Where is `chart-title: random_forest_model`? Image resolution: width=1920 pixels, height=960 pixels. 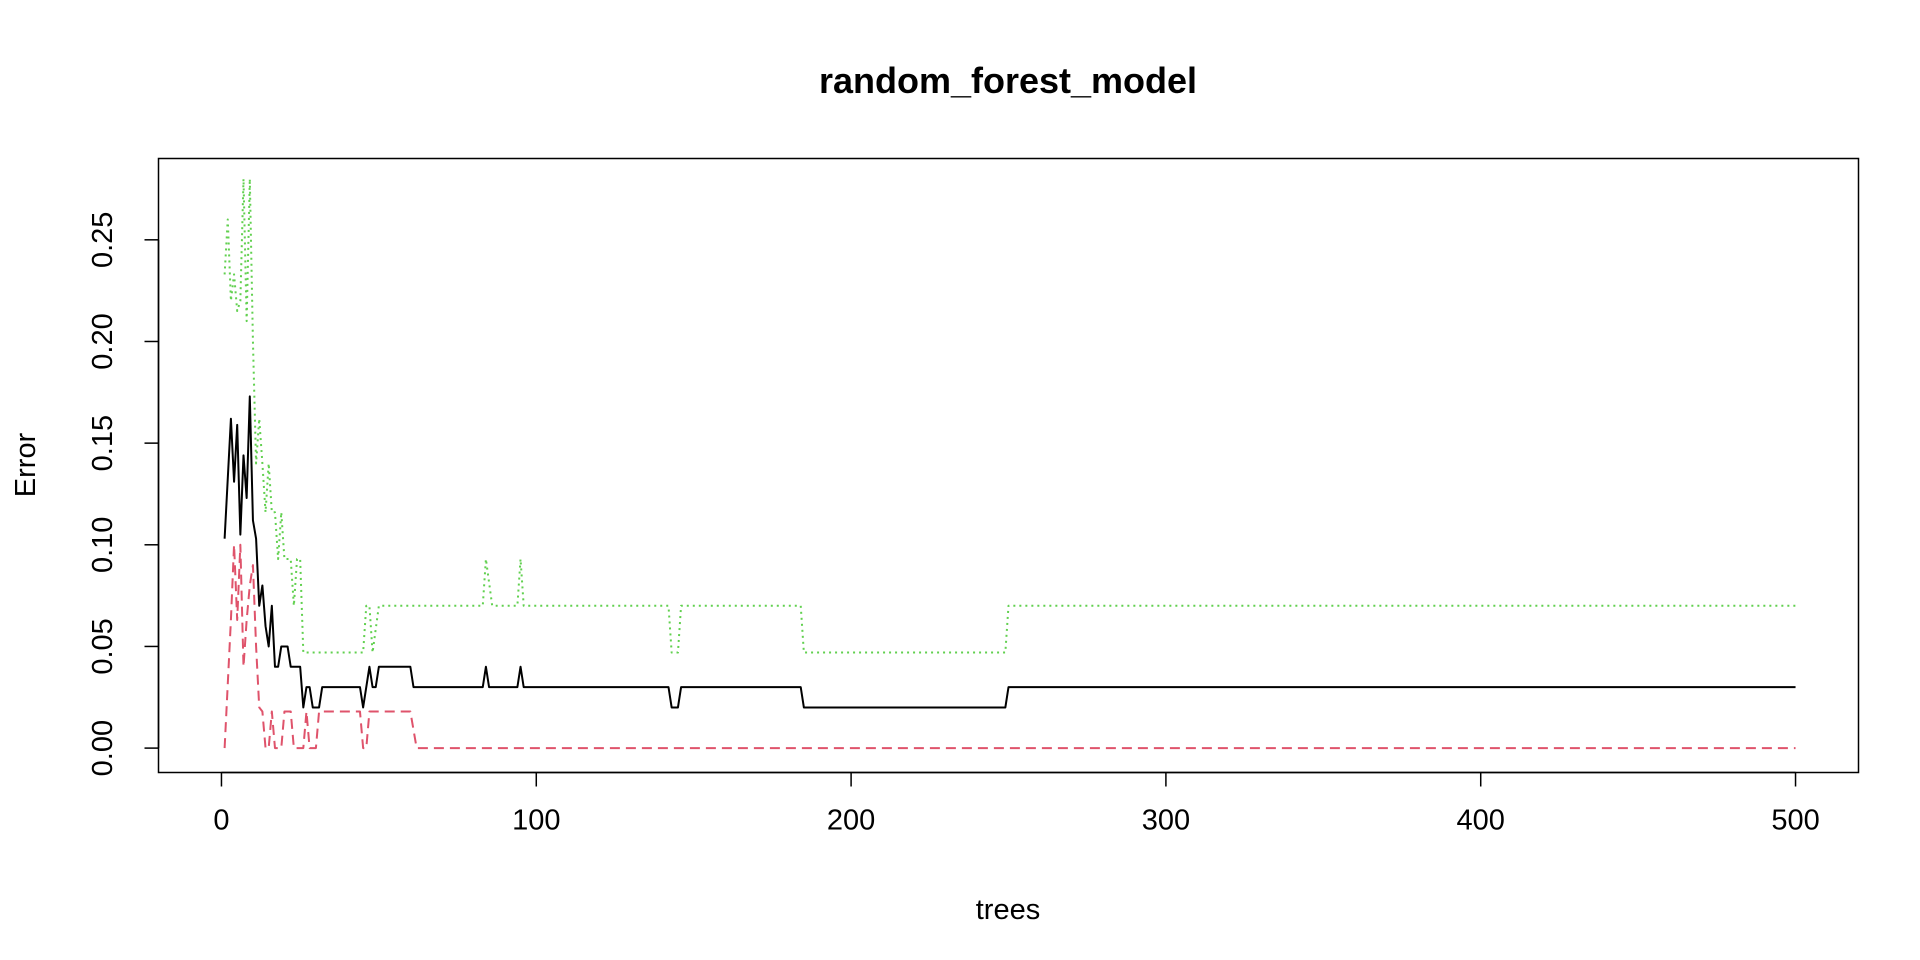 chart-title: random_forest_model is located at coordinates (1008, 80).